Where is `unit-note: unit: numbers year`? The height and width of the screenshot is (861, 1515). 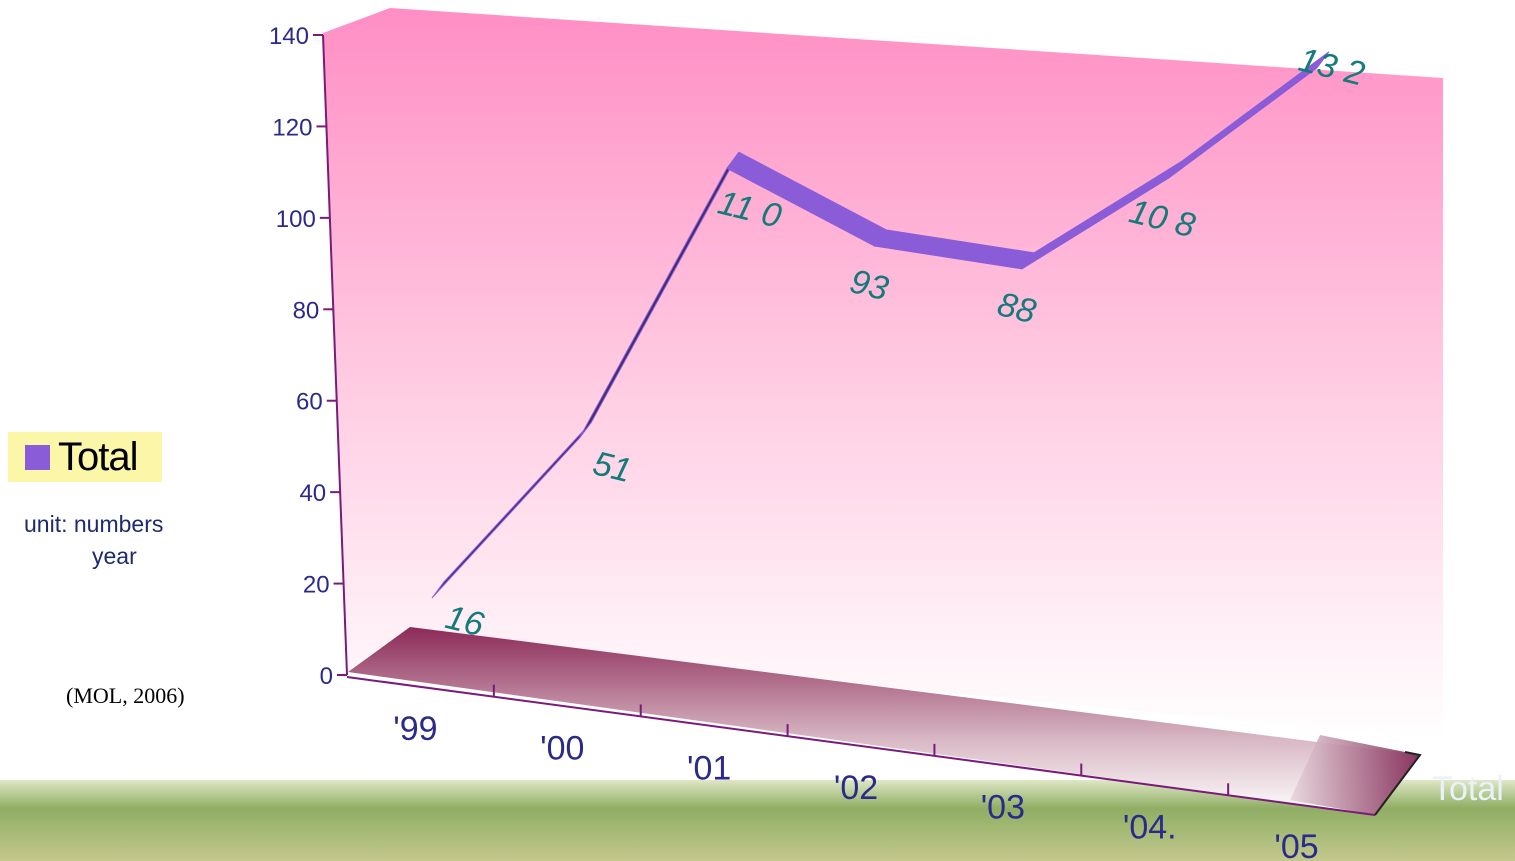 unit-note: unit: numbers year is located at coordinates (119, 540).